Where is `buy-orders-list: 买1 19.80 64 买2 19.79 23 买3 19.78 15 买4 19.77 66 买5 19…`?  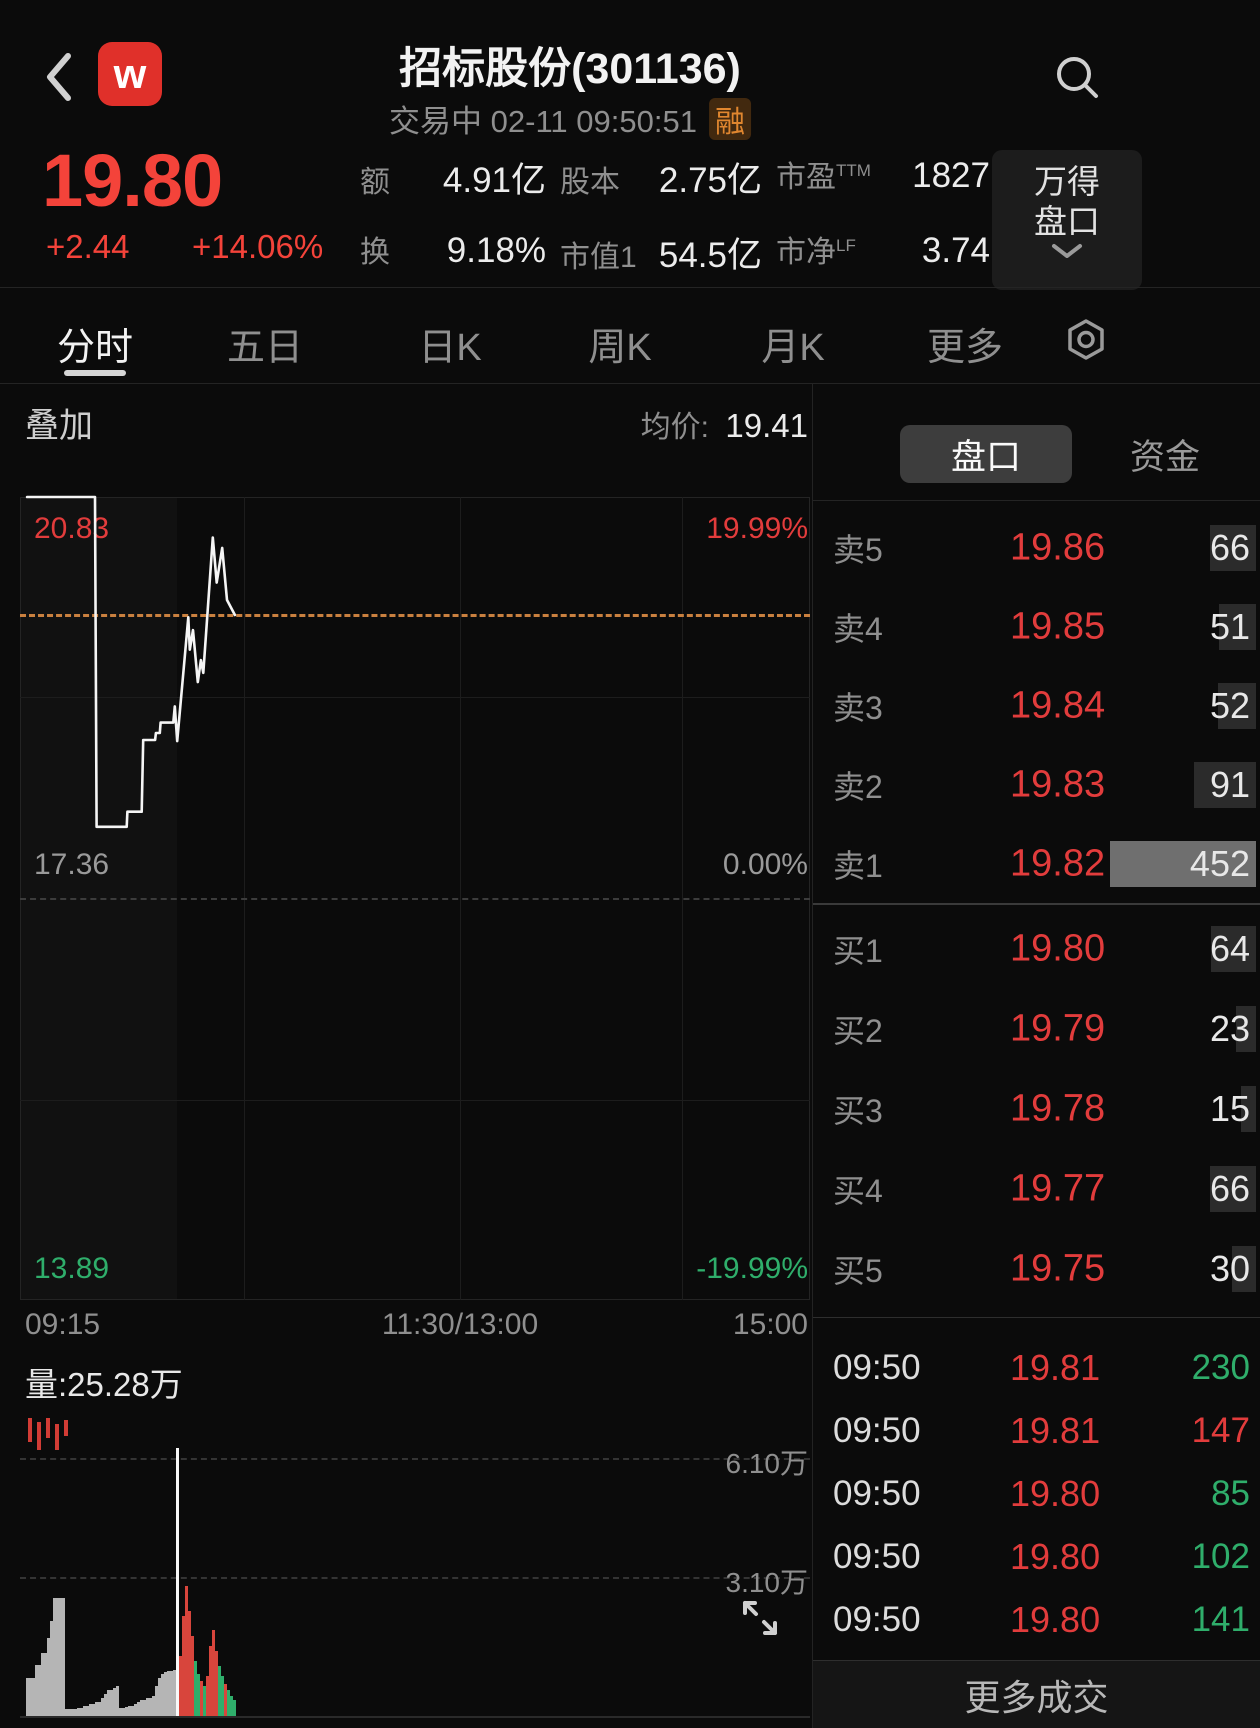 buy-orders-list: 买1 19.80 64 买2 19.79 23 买3 19.78 15 买4 19.77 66 买5 19… is located at coordinates (1036, 1109).